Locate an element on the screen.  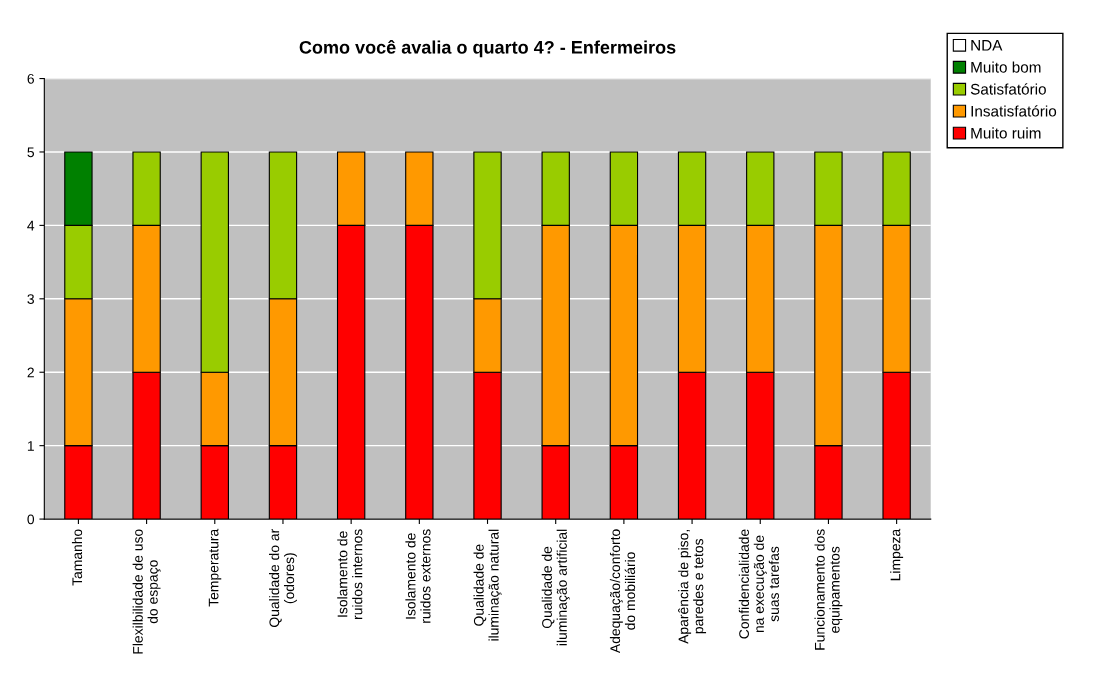
x-tick-label: Aparência de piso, paredes e tetos is located at coordinates (692, 587).